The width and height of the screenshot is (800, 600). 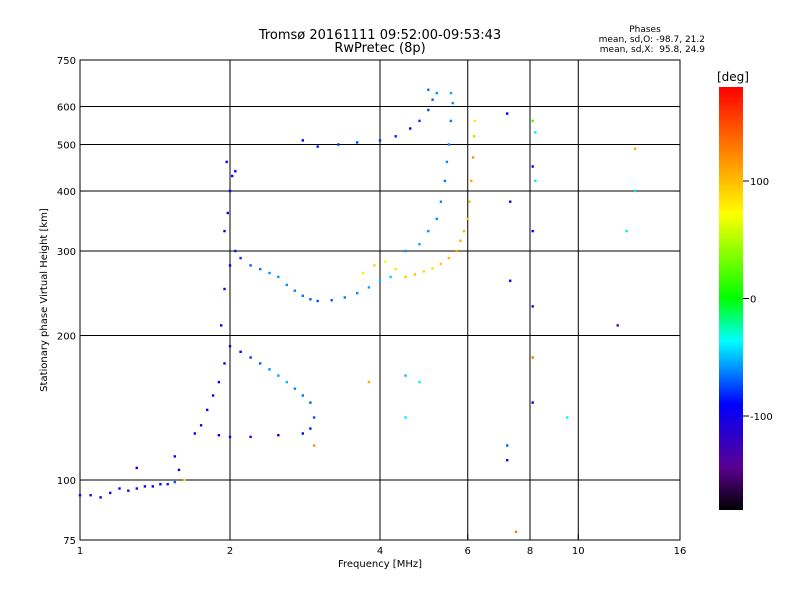 I want to click on x-axis-label: Frequency [MHz], so click(x=380, y=564).